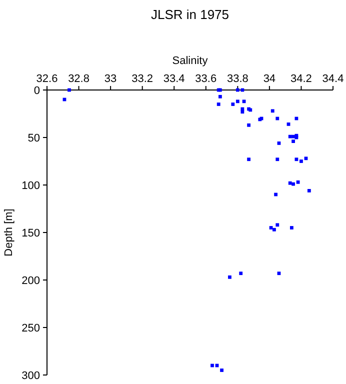 The height and width of the screenshot is (384, 346). What do you see at coordinates (237, 79) in the screenshot?
I see `x-tick-label: 33.8` at bounding box center [237, 79].